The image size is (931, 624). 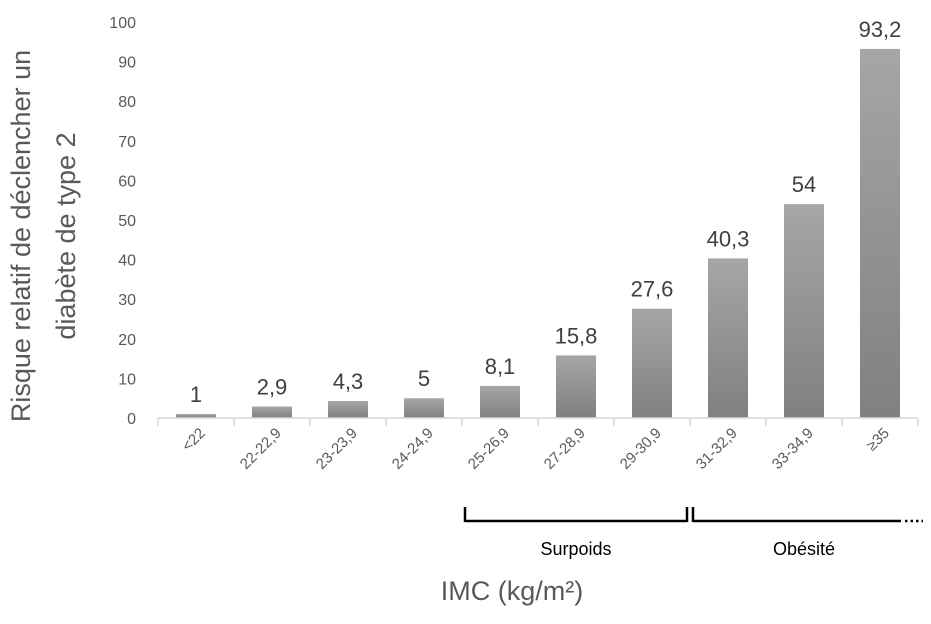 I want to click on y-axis-ticks: 0 10 20 30 40 50 60 70 80 90 100, so click(x=122, y=221).